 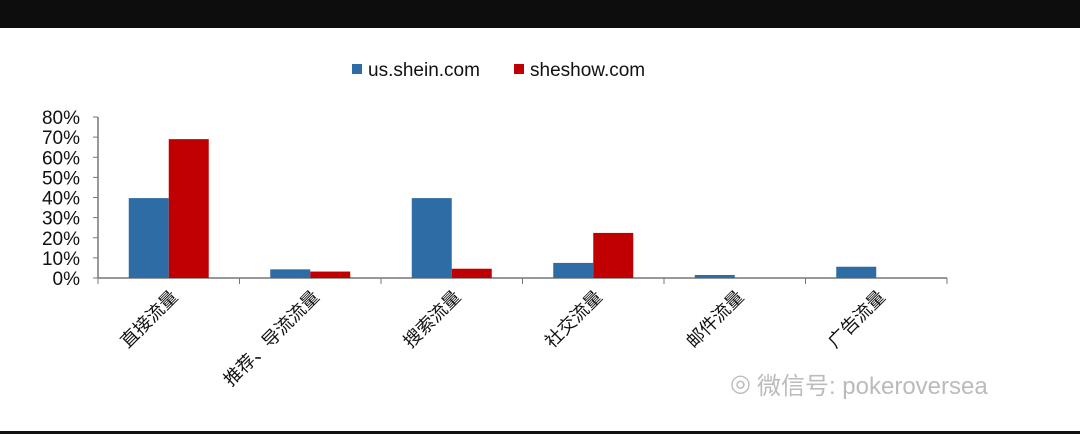 What do you see at coordinates (67, 279) in the screenshot?
I see `y-tick-label: 0%` at bounding box center [67, 279].